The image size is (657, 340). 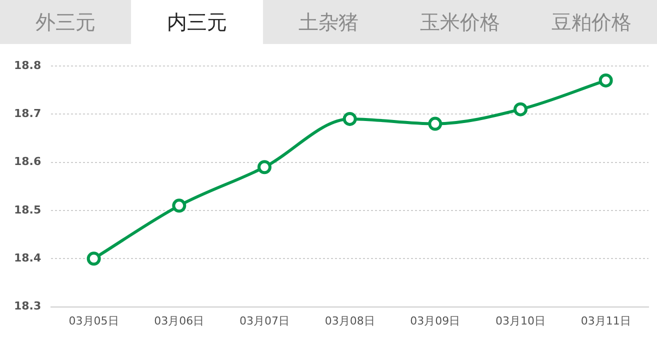 I want to click on text: 豆粕价格, so click(x=591, y=22).